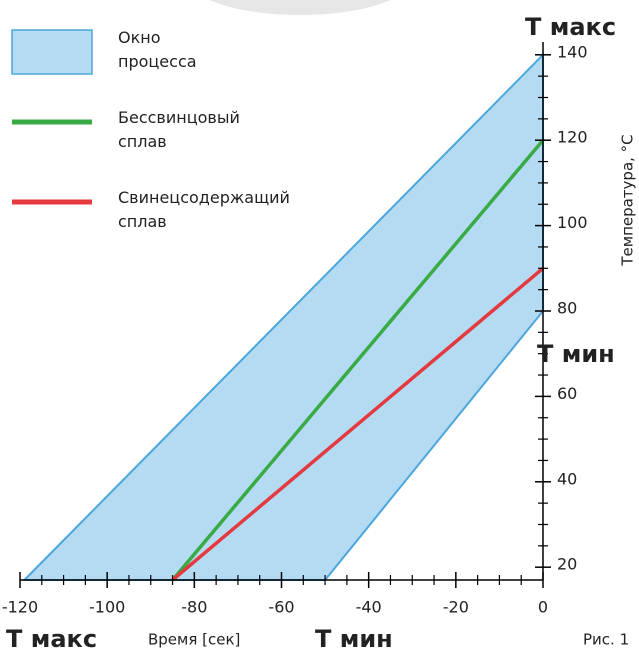  What do you see at coordinates (157, 49) in the screenshot?
I see `legend-label: Окно процесса` at bounding box center [157, 49].